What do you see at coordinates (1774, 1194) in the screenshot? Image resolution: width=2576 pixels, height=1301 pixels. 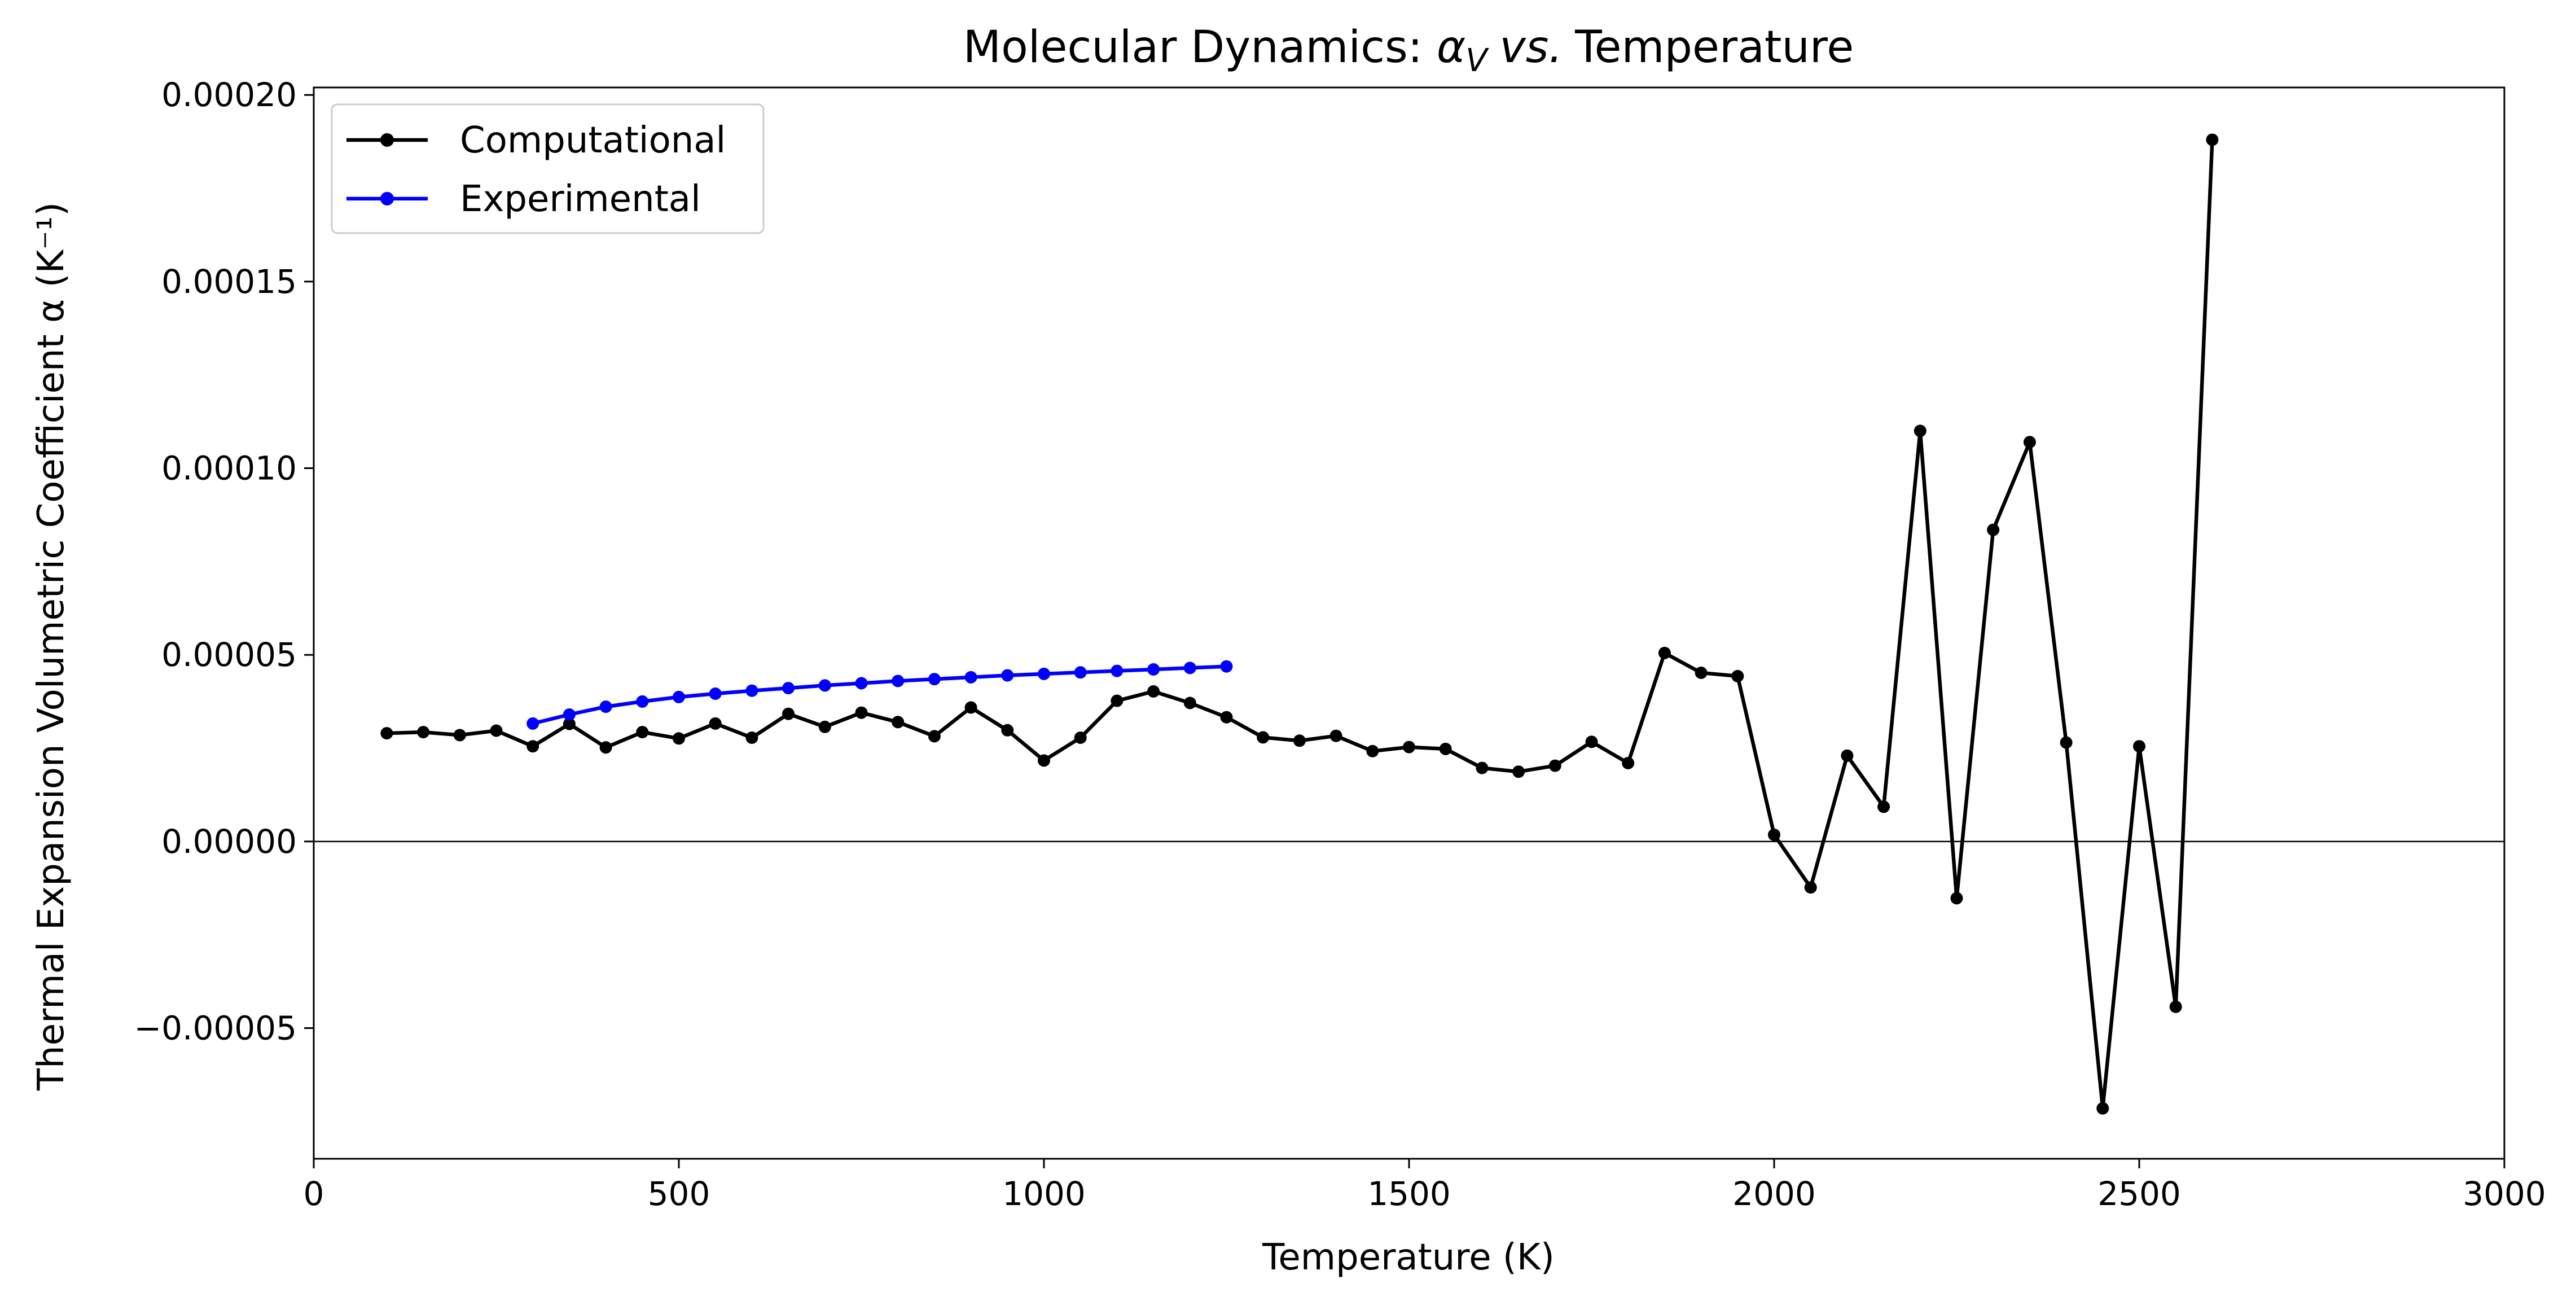 I see `x-tick-label: 2000` at bounding box center [1774, 1194].